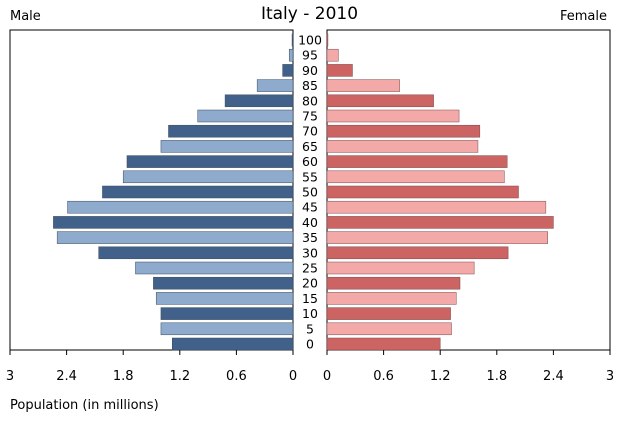 The width and height of the screenshot is (619, 431). I want to click on age-label-75: 75, so click(310, 116).